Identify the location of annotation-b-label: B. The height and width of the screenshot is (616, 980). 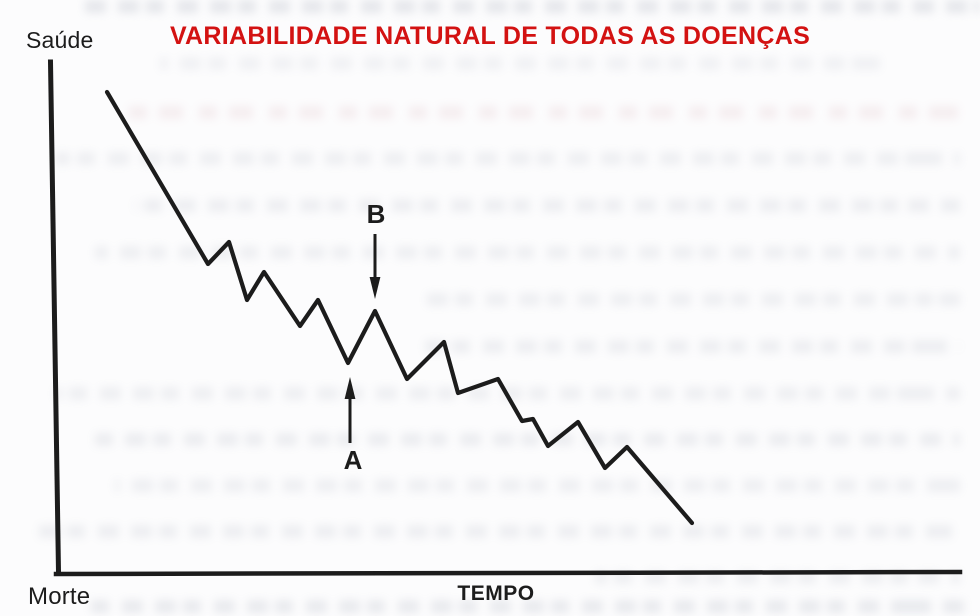
(376, 214).